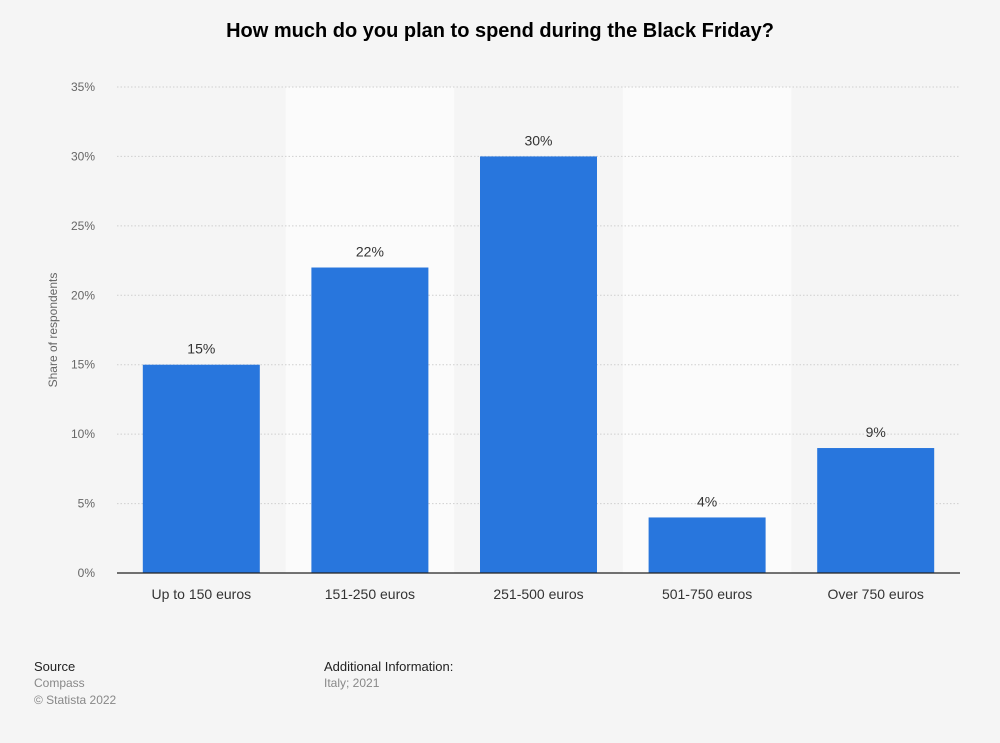 The height and width of the screenshot is (743, 1000). Describe the element at coordinates (370, 252) in the screenshot. I see `data-label: 22%` at that location.